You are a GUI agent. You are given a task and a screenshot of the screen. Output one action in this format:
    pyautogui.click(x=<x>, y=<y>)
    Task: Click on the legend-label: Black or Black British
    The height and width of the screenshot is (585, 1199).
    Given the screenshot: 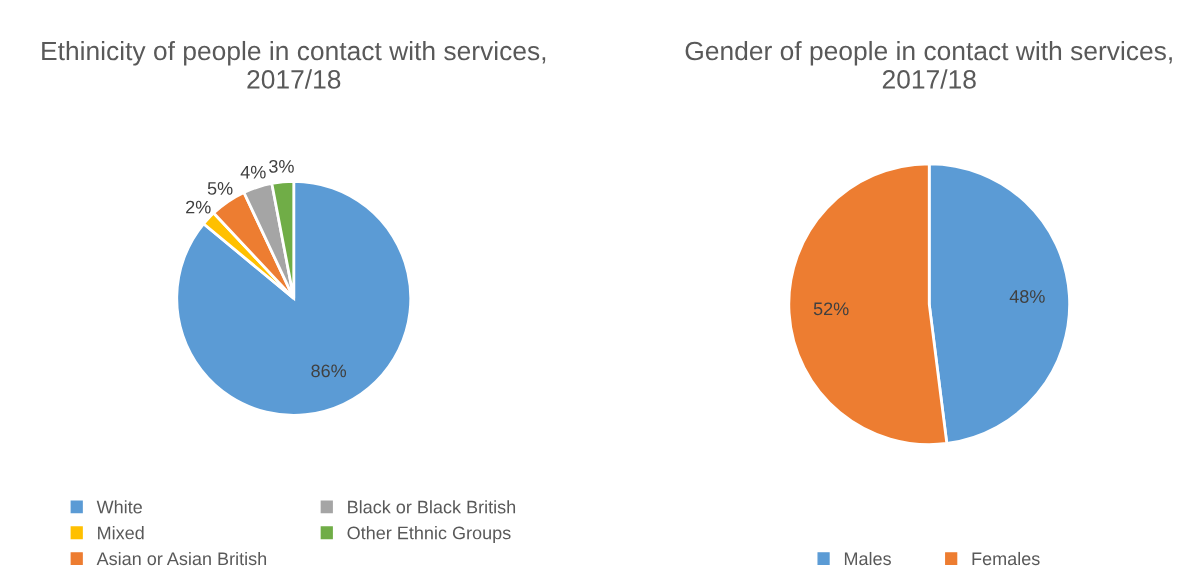 What is the action you would take?
    pyautogui.click(x=432, y=507)
    